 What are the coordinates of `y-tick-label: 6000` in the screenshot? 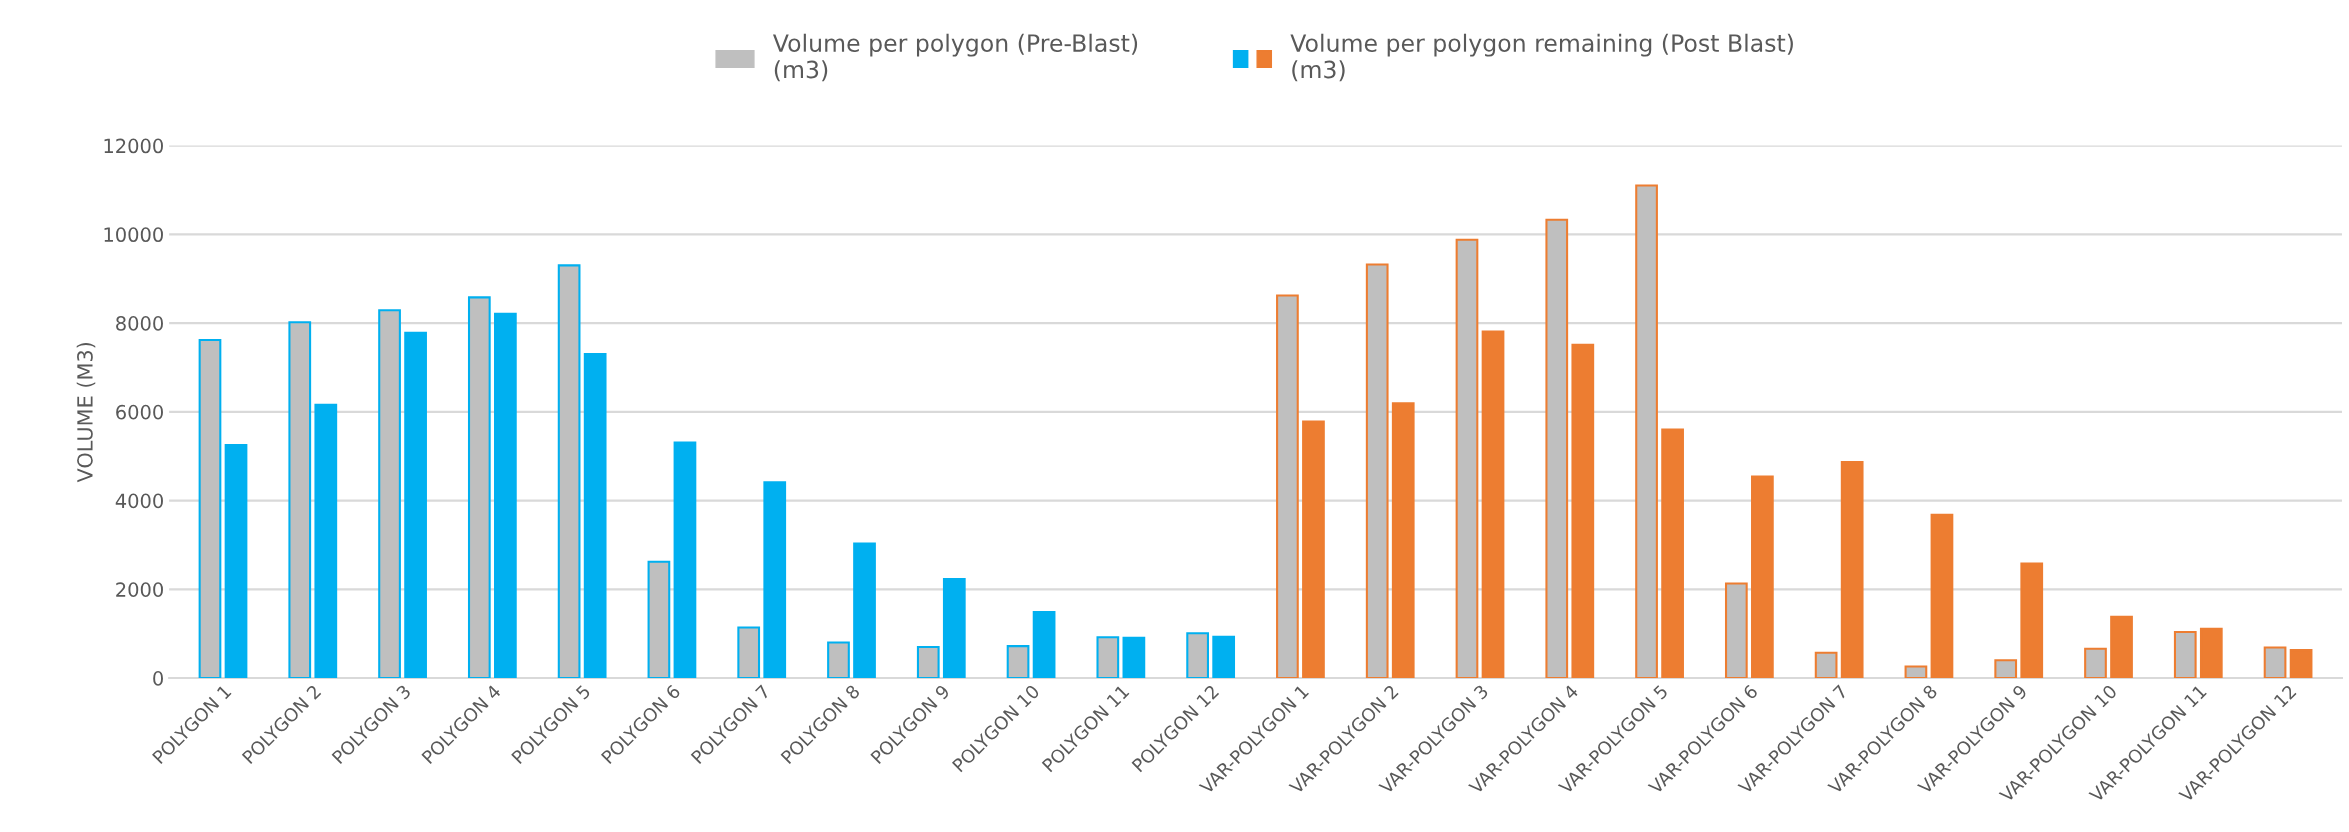 It's located at (139, 412).